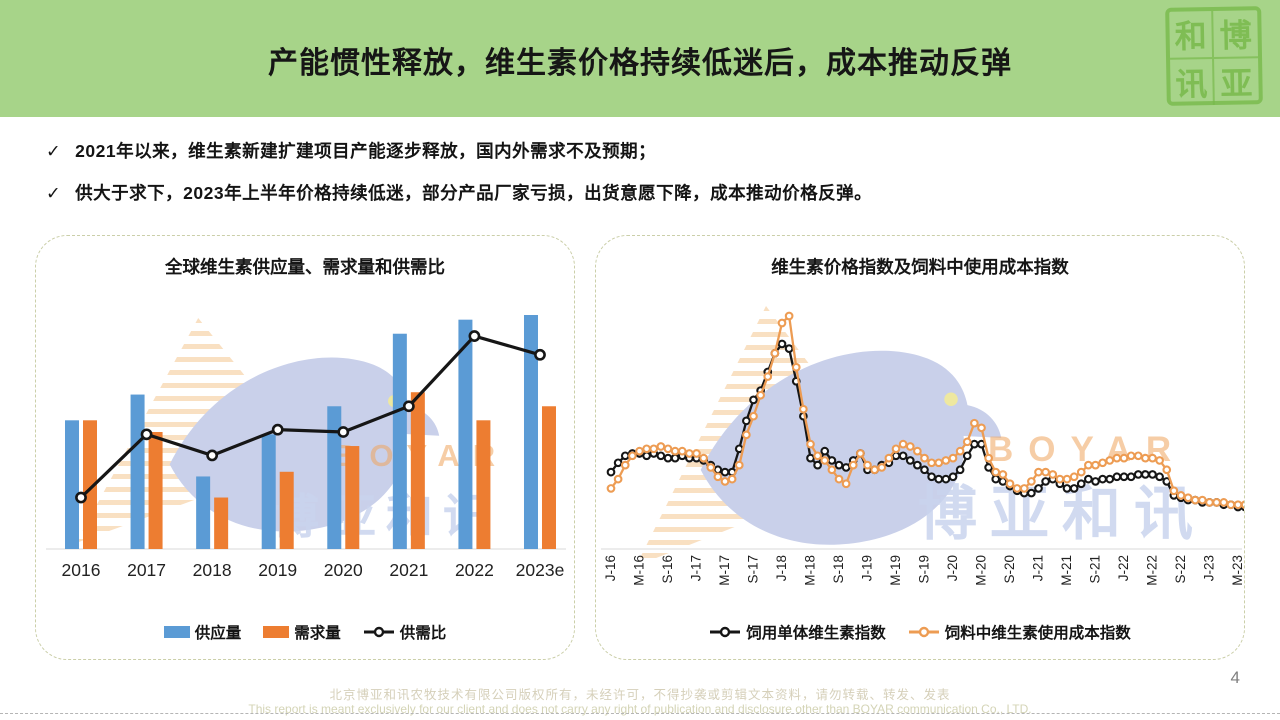 The height and width of the screenshot is (720, 1280). What do you see at coordinates (465, 434) in the screenshot?
I see `supply-bar-2022` at bounding box center [465, 434].